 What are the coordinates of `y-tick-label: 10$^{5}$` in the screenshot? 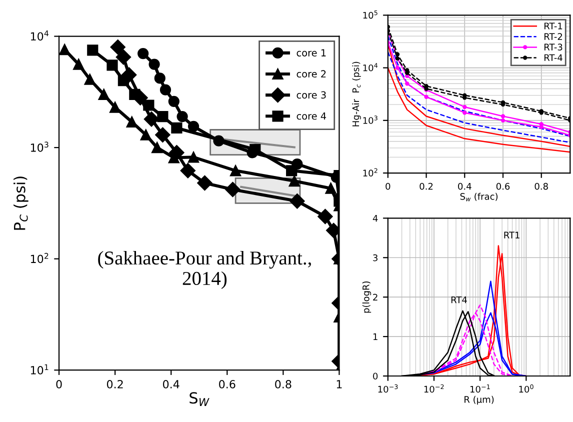 It's located at (370, 14).